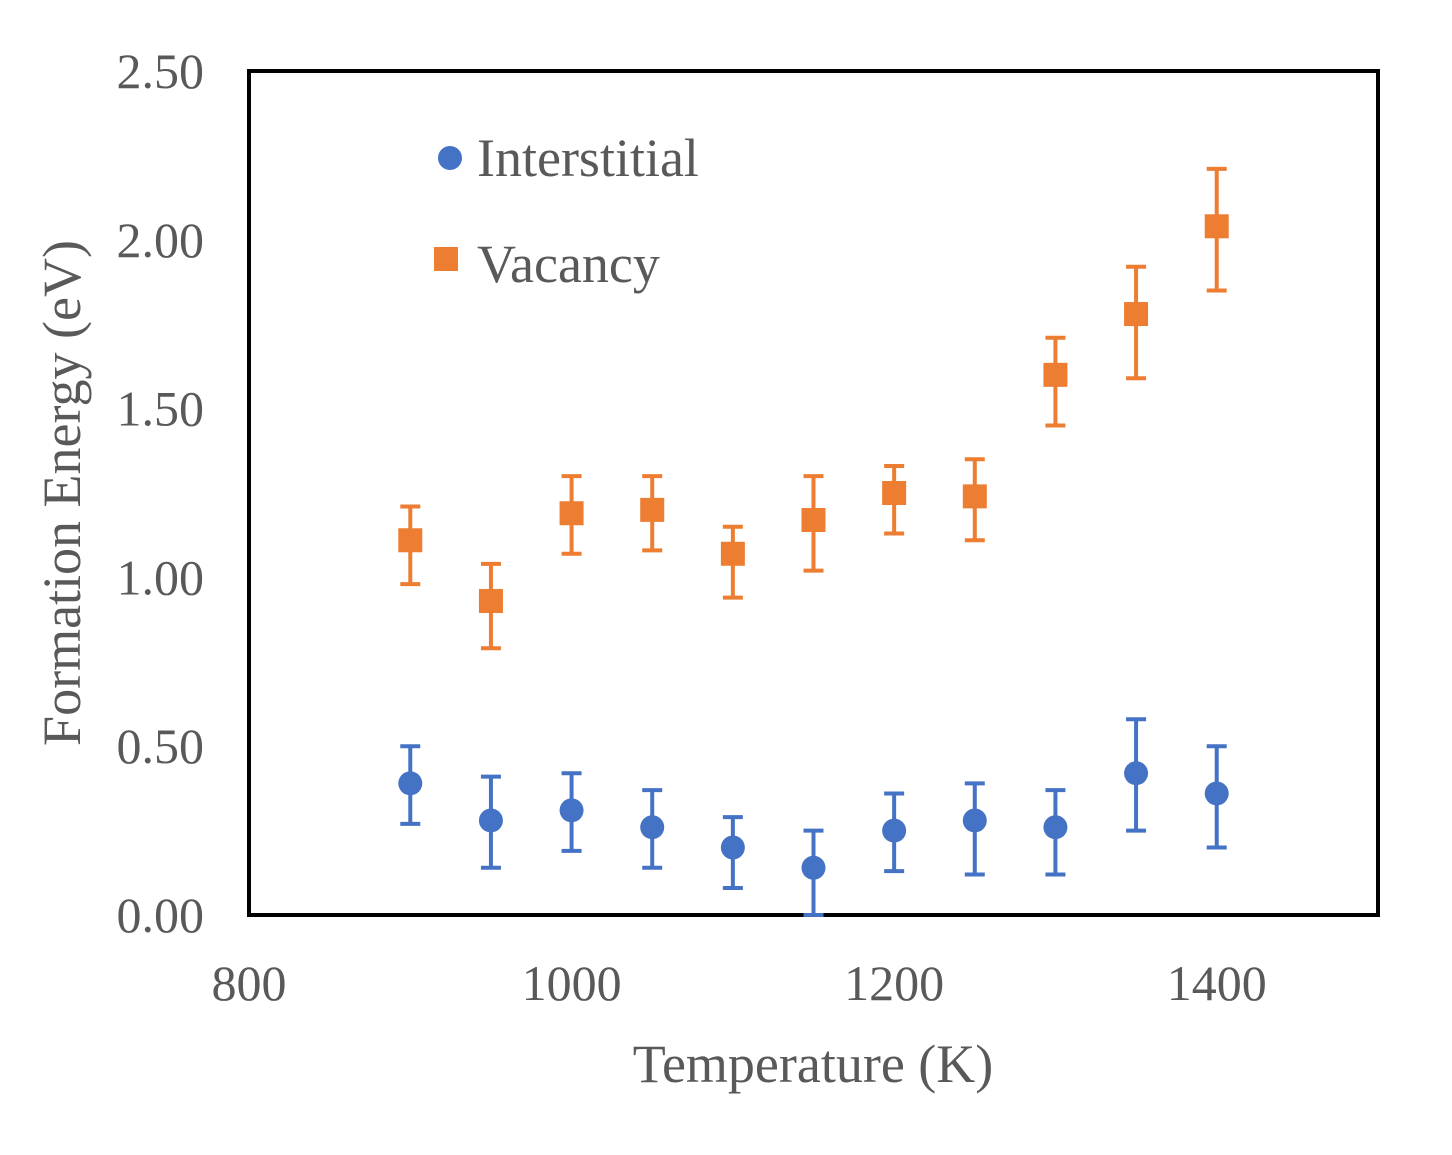 This screenshot has width=1452, height=1155. What do you see at coordinates (161, 746) in the screenshot?
I see `y-tick-label: 0.50` at bounding box center [161, 746].